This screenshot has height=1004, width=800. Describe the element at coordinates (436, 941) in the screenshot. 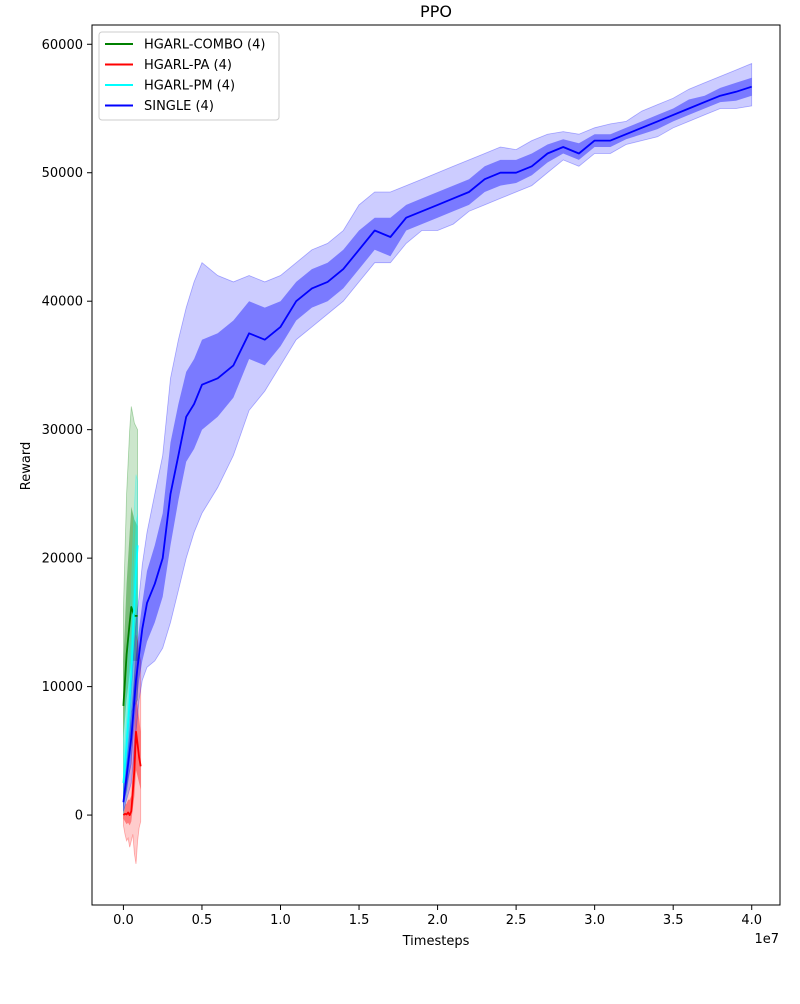

I see `x-axis-label: Timesteps` at that location.